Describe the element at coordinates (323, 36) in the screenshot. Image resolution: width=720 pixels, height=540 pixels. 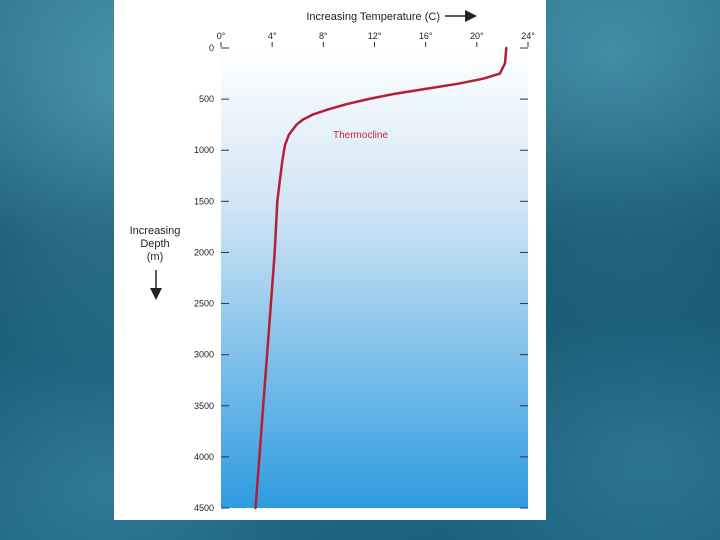
I see `x-tick-label: 8°` at that location.